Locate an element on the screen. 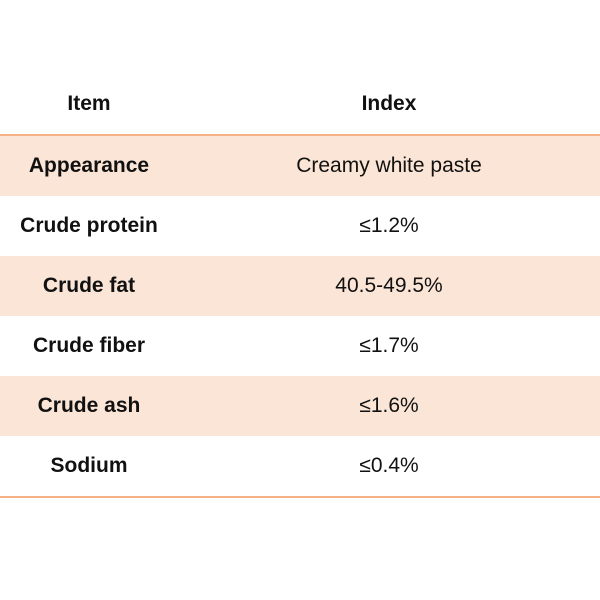 Image resolution: width=600 pixels, height=600 pixels. item-cell: Appearance is located at coordinates (89, 165).